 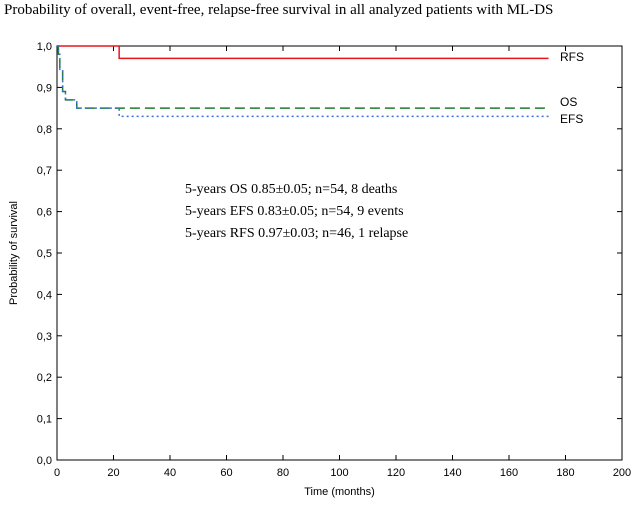 What do you see at coordinates (571, 119) in the screenshot?
I see `series-label-efs: EFS` at bounding box center [571, 119].